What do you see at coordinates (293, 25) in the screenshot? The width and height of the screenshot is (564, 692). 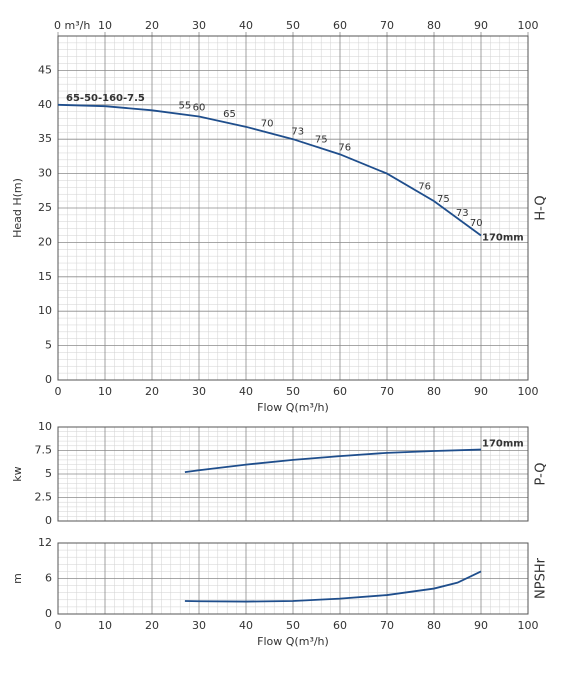 I see `x2-tick-label: 50` at bounding box center [293, 25].